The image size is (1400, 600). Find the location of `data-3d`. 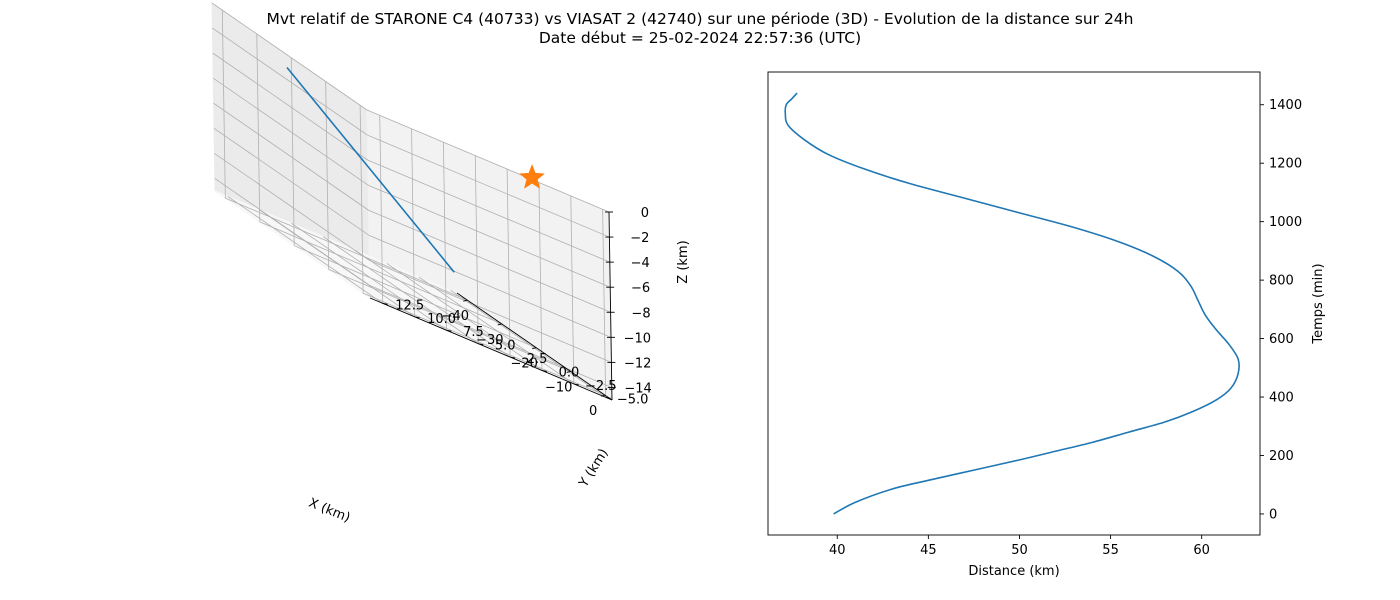

data-3d is located at coordinates (416, 169).